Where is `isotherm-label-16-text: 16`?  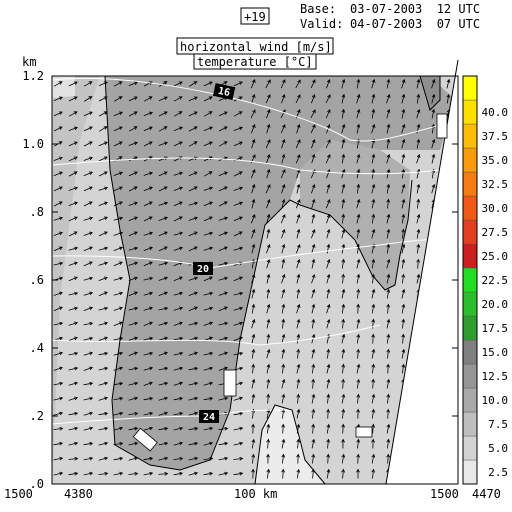
isotherm-label-16-text: 16 is located at coordinates (224, 92).